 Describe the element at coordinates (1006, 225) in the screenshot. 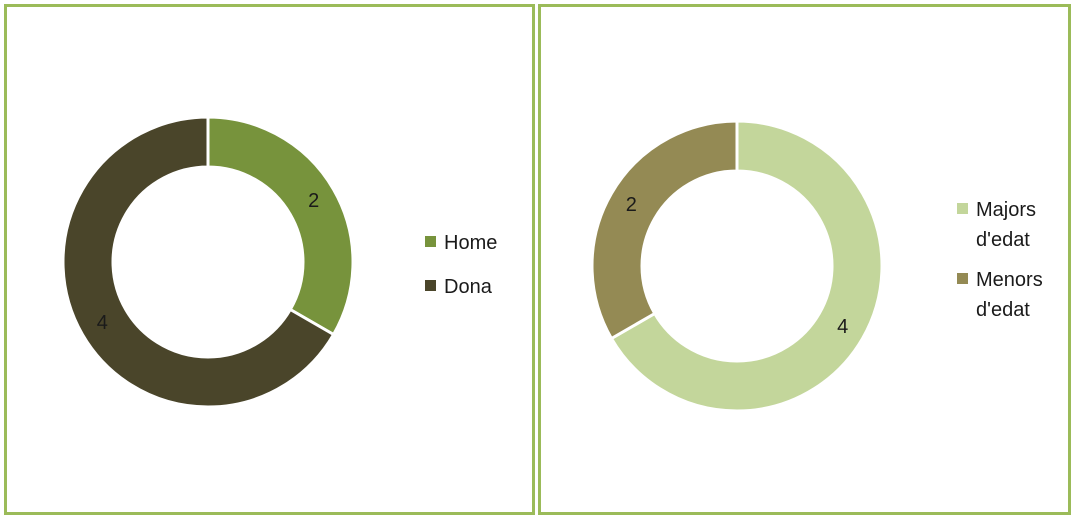

I see `legend-label-majors: Majors d'edat` at that location.